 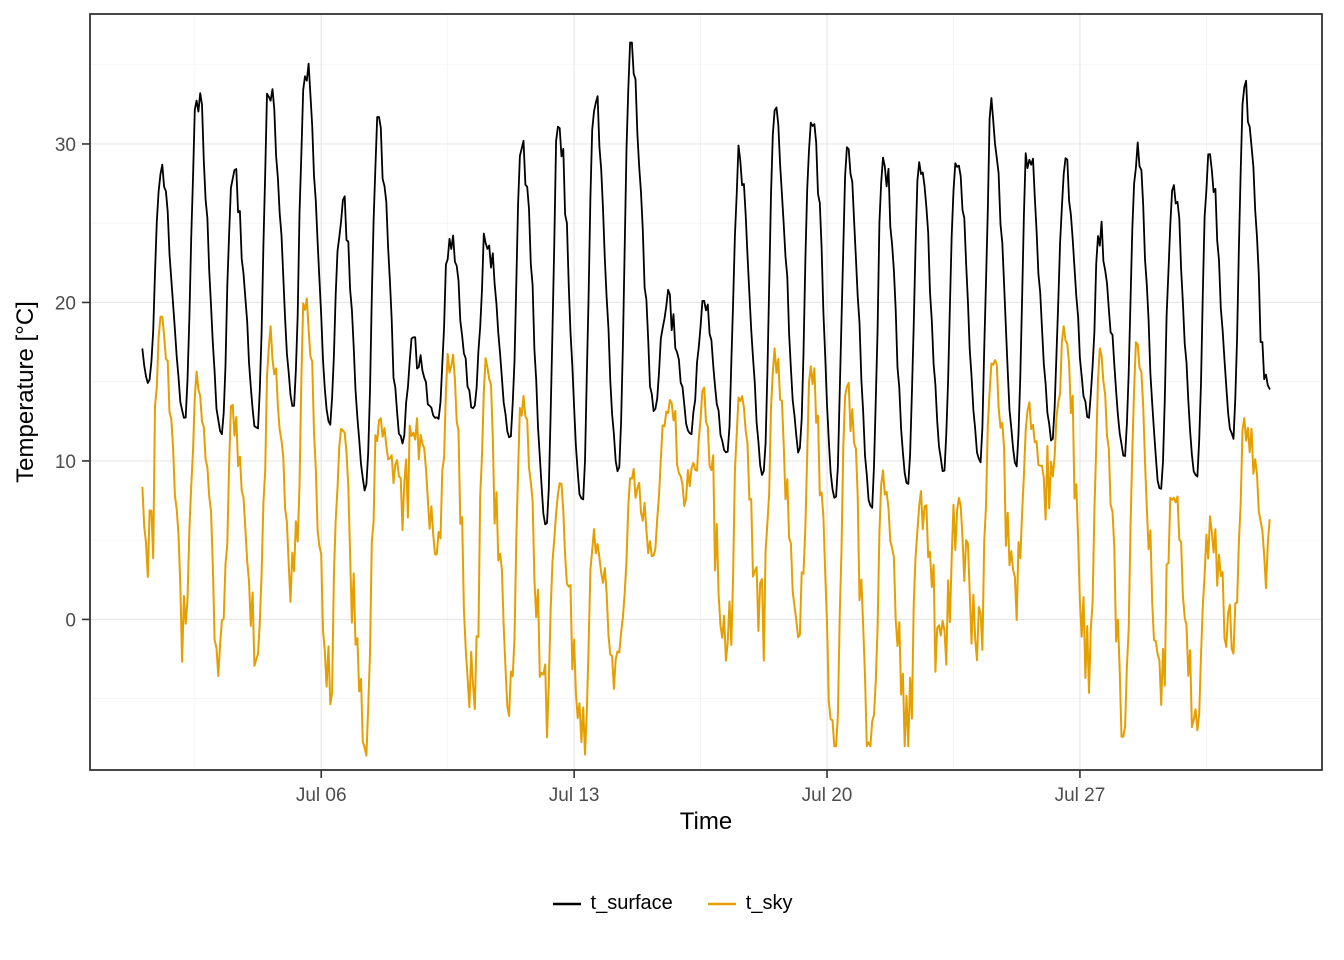 I want to click on chart-legend: t_surface t_sky, so click(x=672, y=903).